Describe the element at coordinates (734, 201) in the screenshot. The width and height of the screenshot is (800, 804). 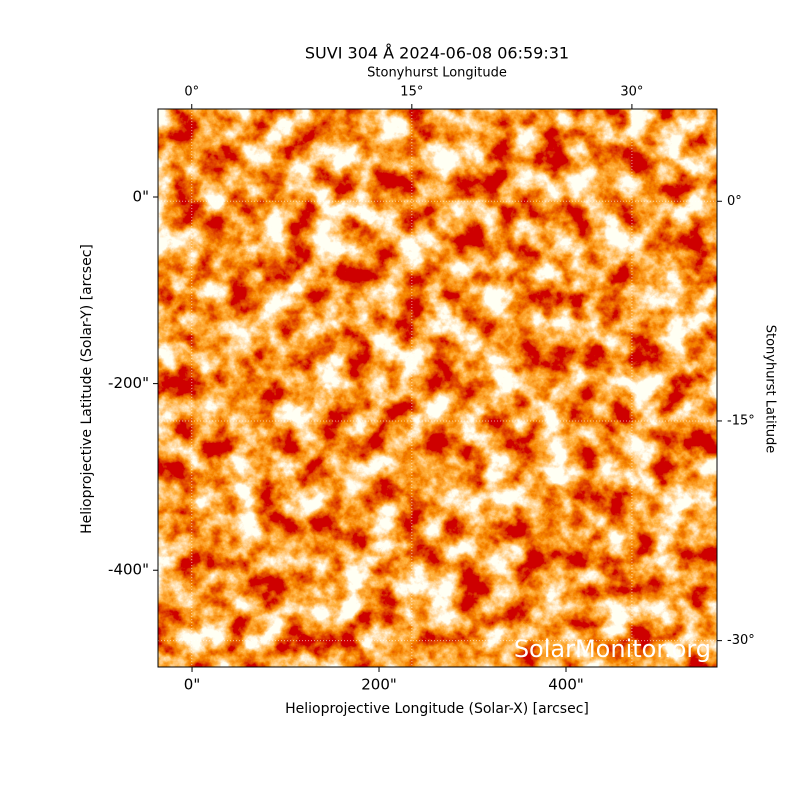
I see `y2-tick-label: 0°` at that location.